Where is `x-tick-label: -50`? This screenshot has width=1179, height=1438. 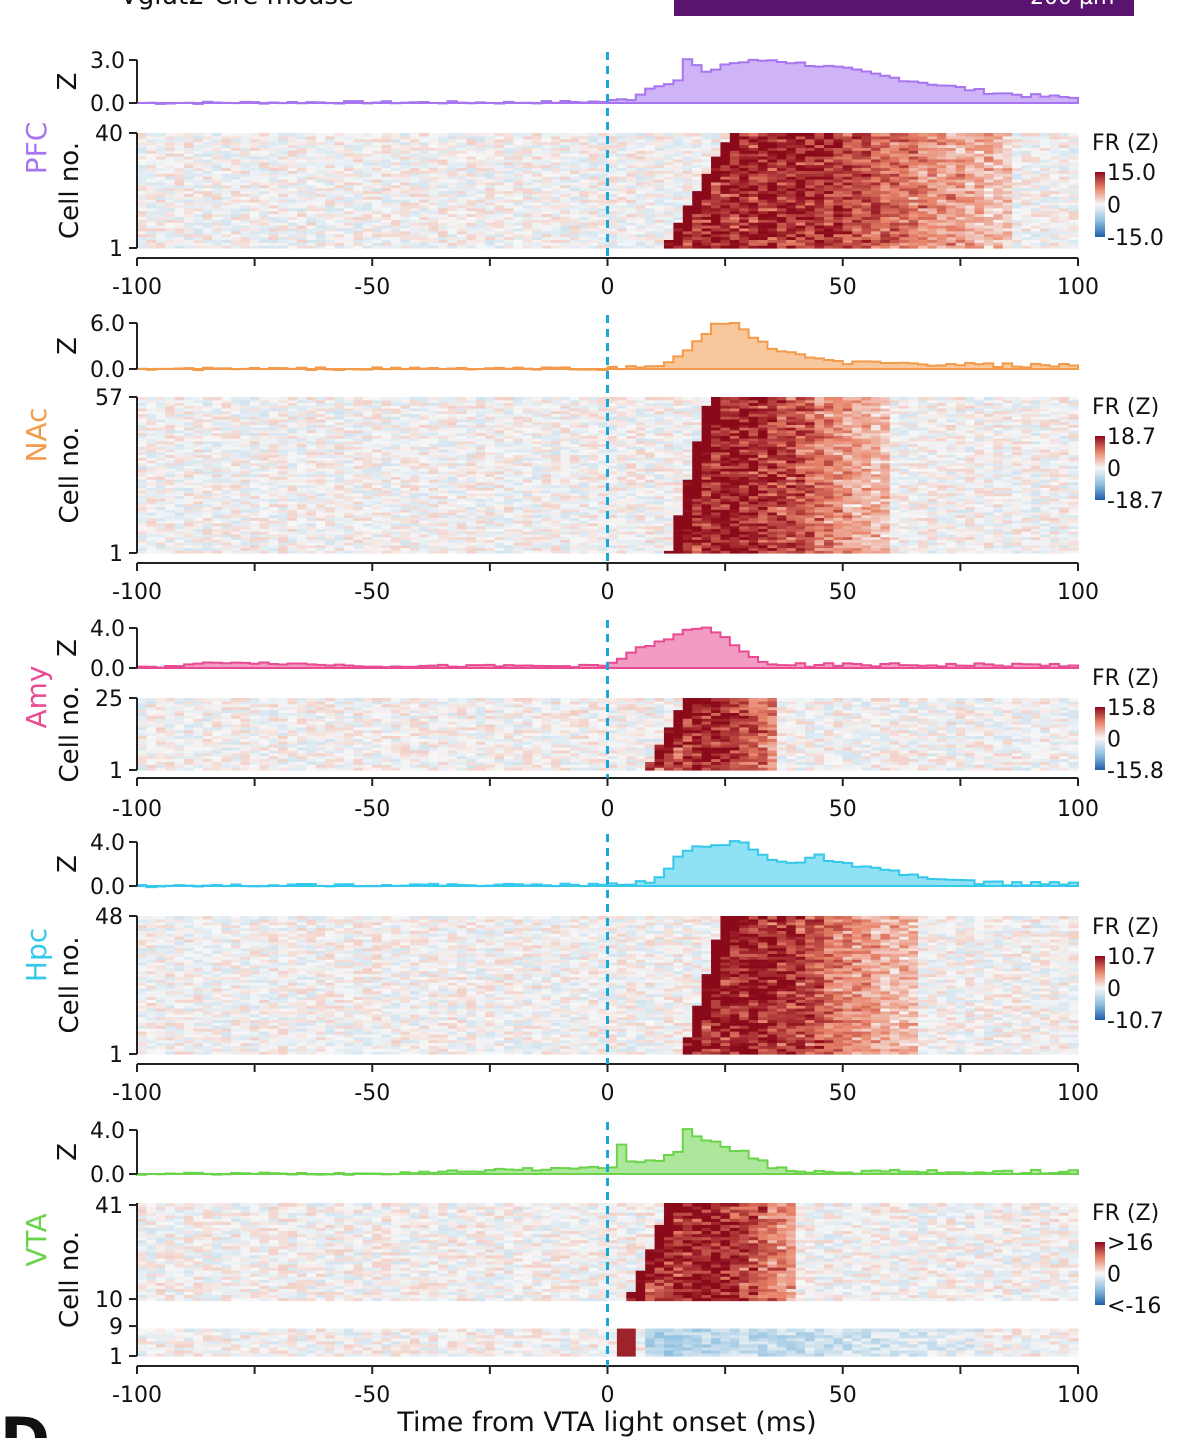 x-tick-label: -50 is located at coordinates (372, 287).